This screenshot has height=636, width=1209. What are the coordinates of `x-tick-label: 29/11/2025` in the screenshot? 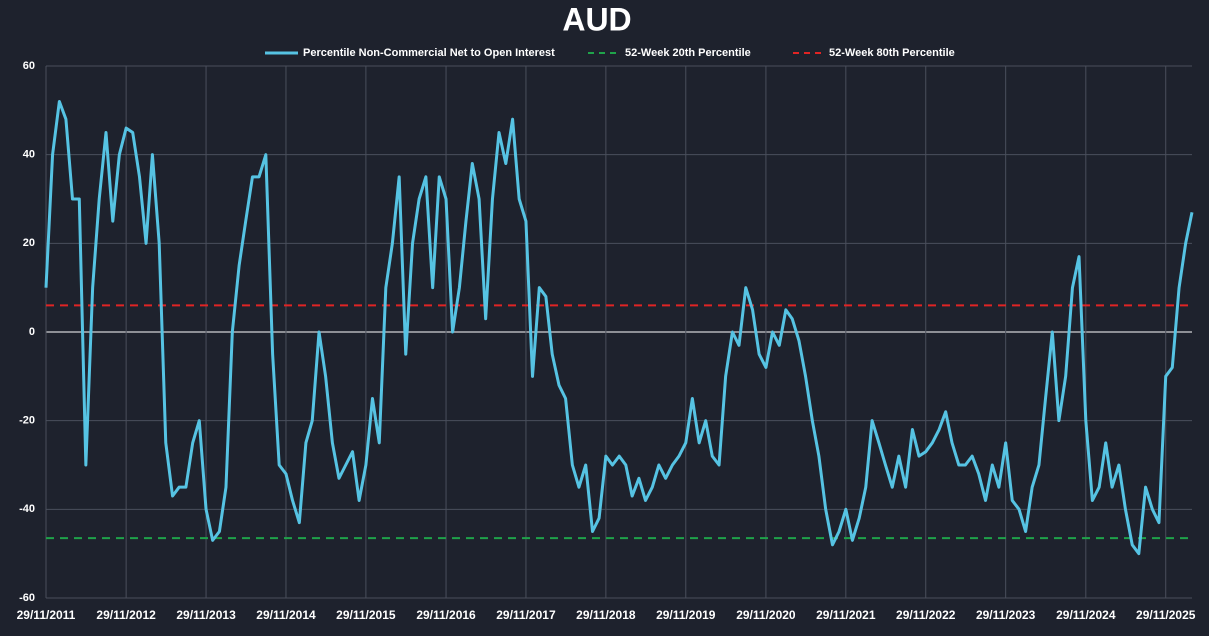 It's located at (1166, 615).